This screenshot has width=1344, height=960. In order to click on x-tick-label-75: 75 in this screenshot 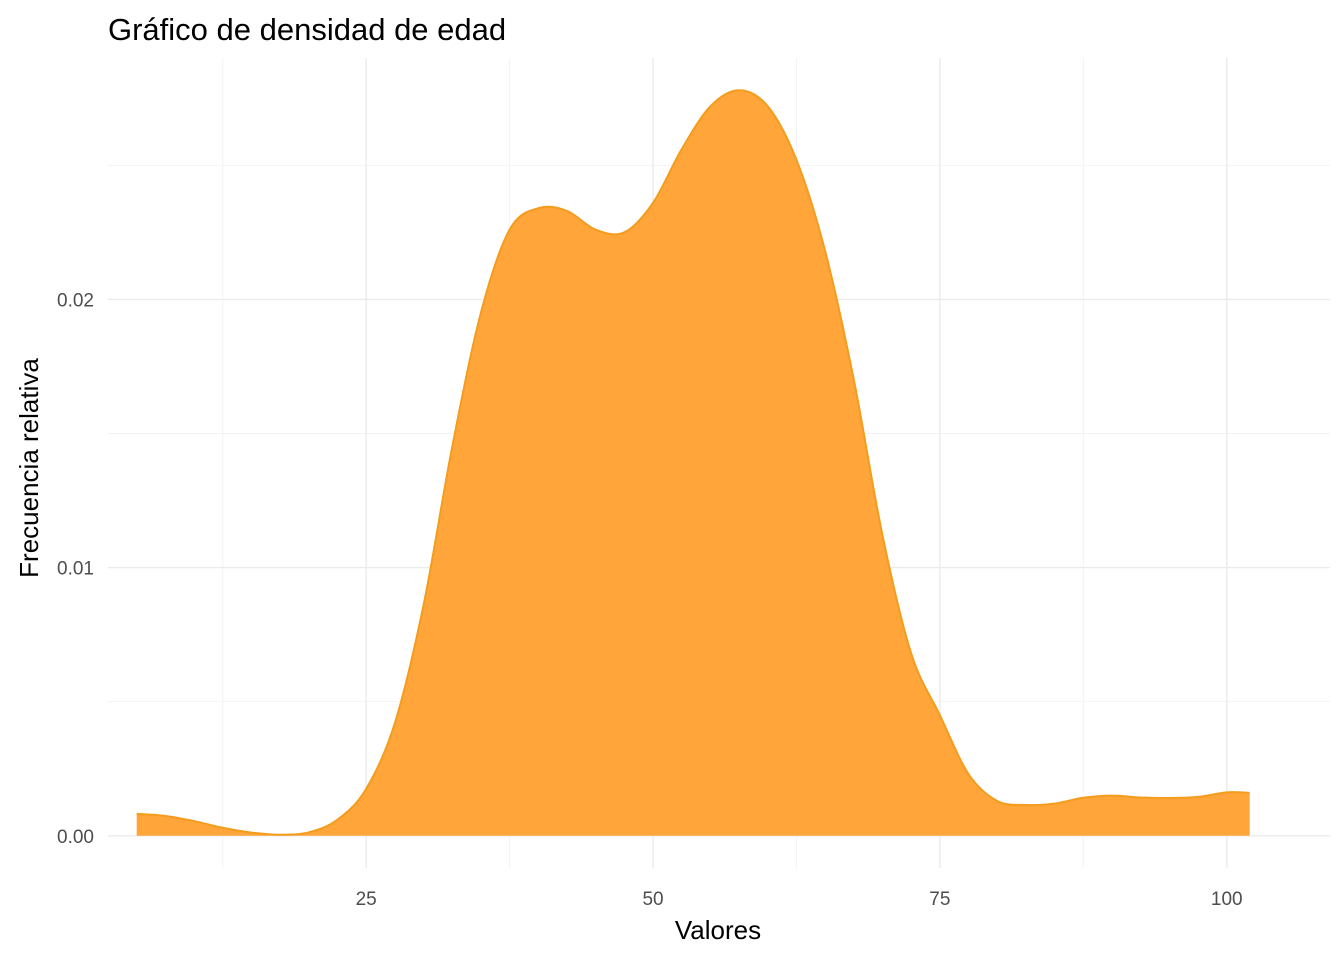, I will do `click(939, 899)`.